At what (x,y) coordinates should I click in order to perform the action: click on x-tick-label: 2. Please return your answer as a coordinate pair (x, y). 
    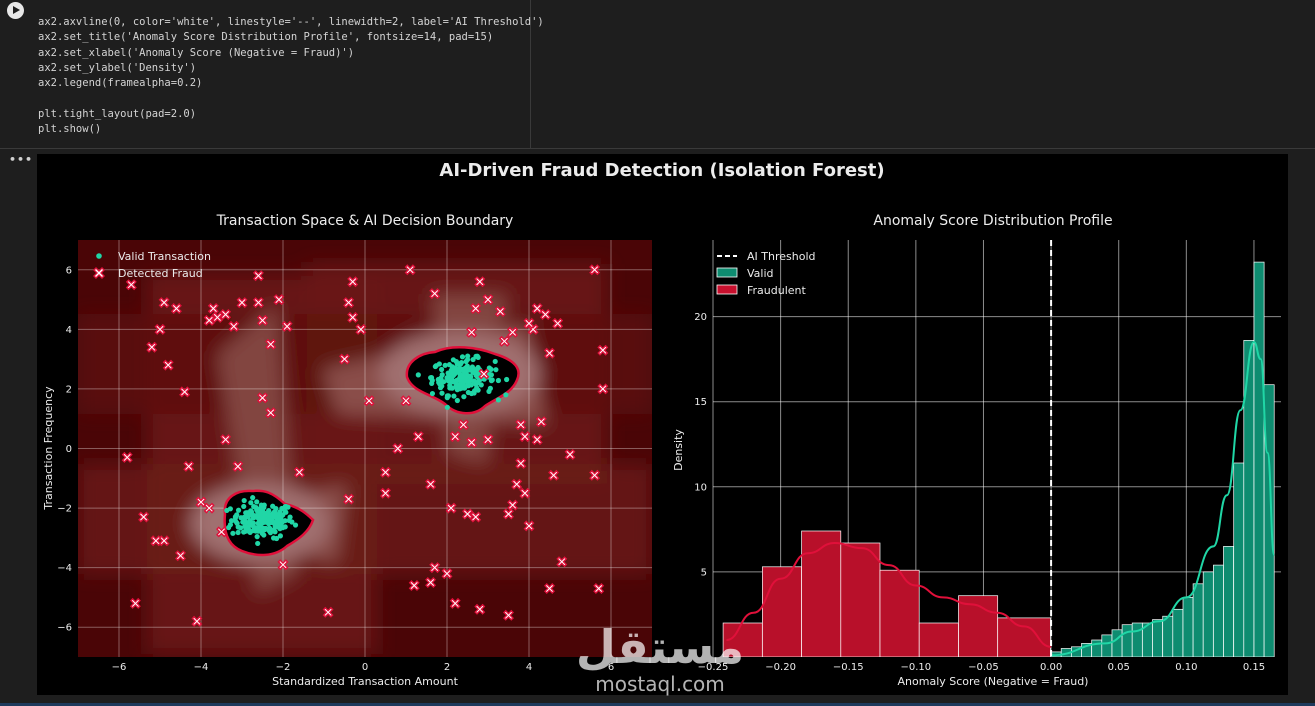
    Looking at the image, I should click on (447, 667).